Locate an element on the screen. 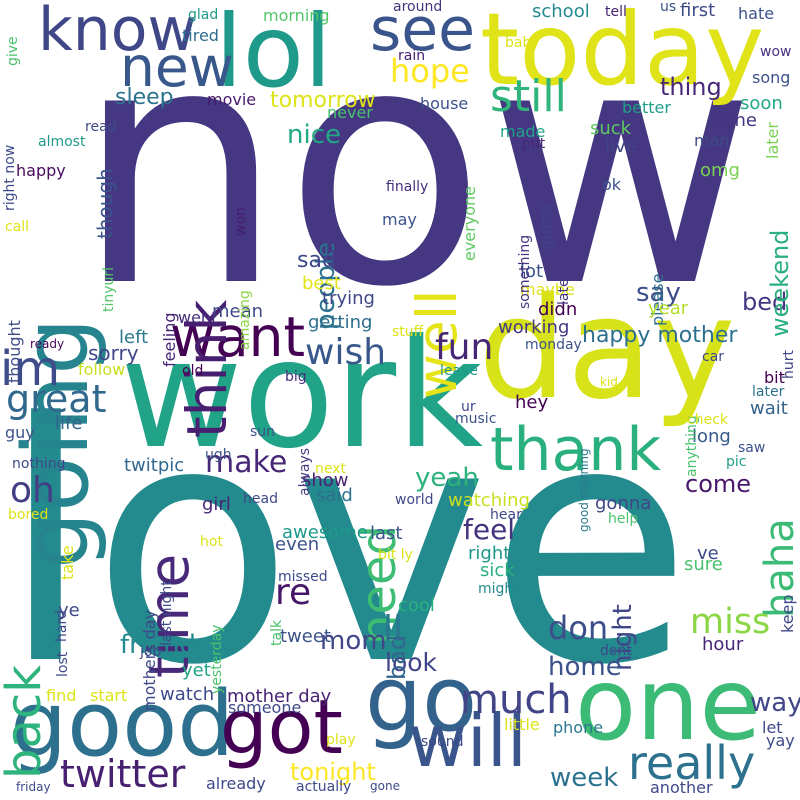 The height and width of the screenshot is (800, 800). word-hate: hate is located at coordinates (756, 13).